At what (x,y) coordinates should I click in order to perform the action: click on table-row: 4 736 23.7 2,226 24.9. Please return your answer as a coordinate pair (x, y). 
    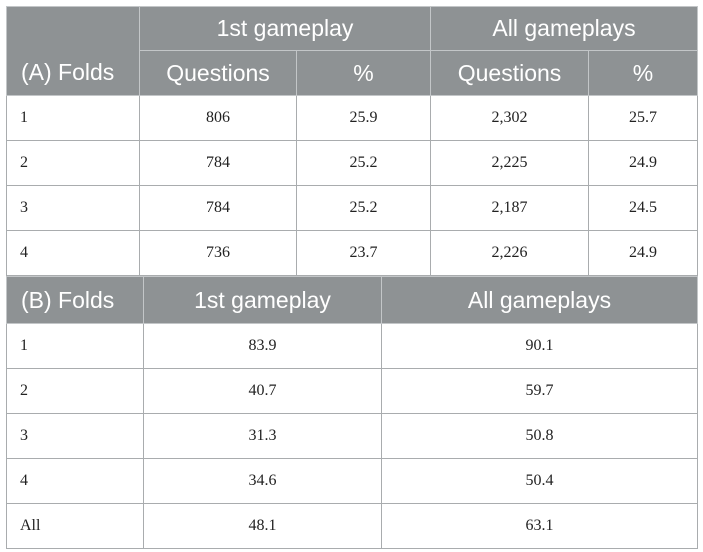
    Looking at the image, I should click on (352, 253).